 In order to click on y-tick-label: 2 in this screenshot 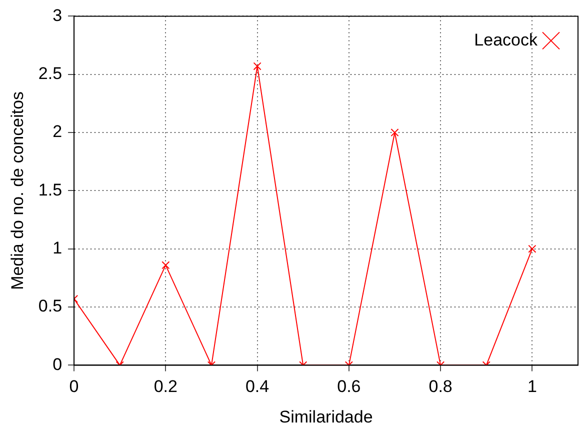, I will do `click(57, 132)`.